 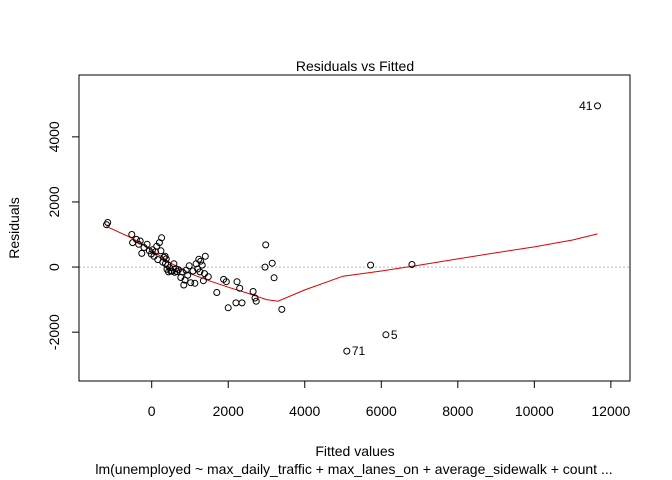 I want to click on smoother-line, so click(x=352, y=263).